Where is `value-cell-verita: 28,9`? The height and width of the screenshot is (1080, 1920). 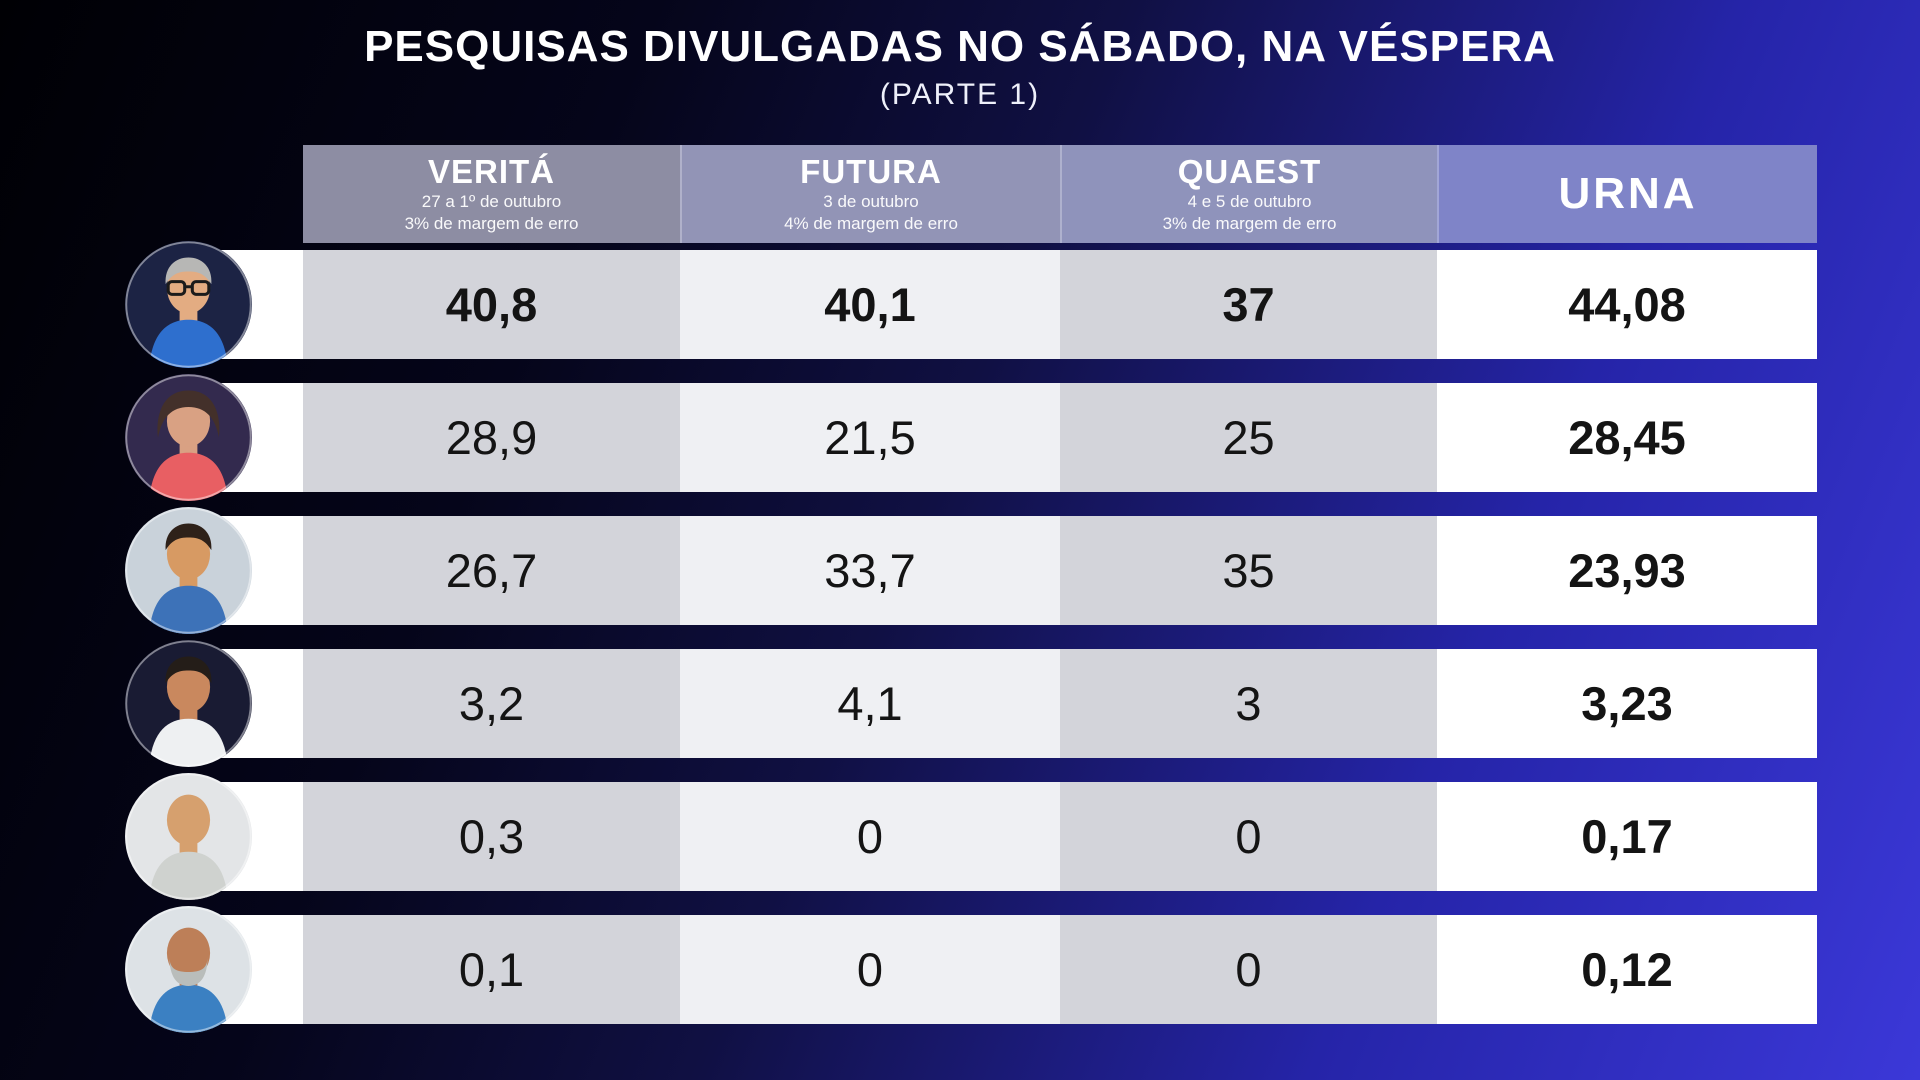 value-cell-verita: 28,9 is located at coordinates (491, 437).